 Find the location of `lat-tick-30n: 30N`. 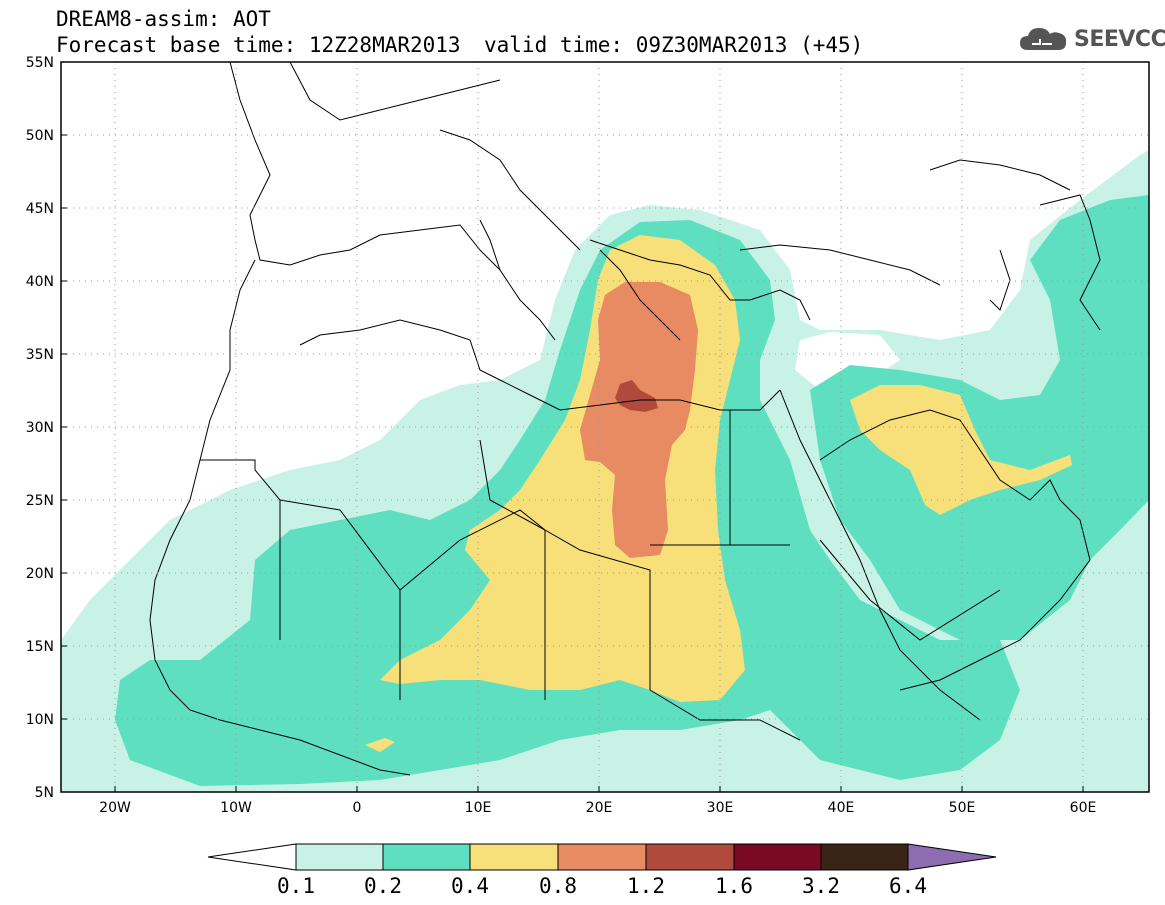

lat-tick-30n: 30N is located at coordinates (40, 428).